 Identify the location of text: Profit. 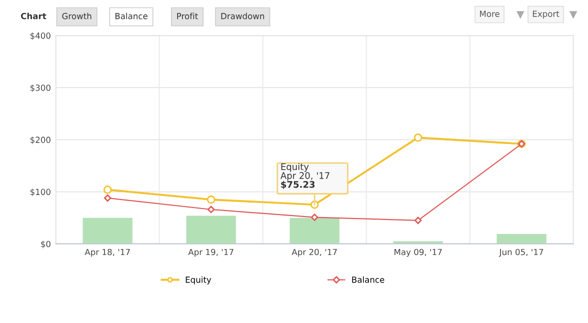
(187, 16).